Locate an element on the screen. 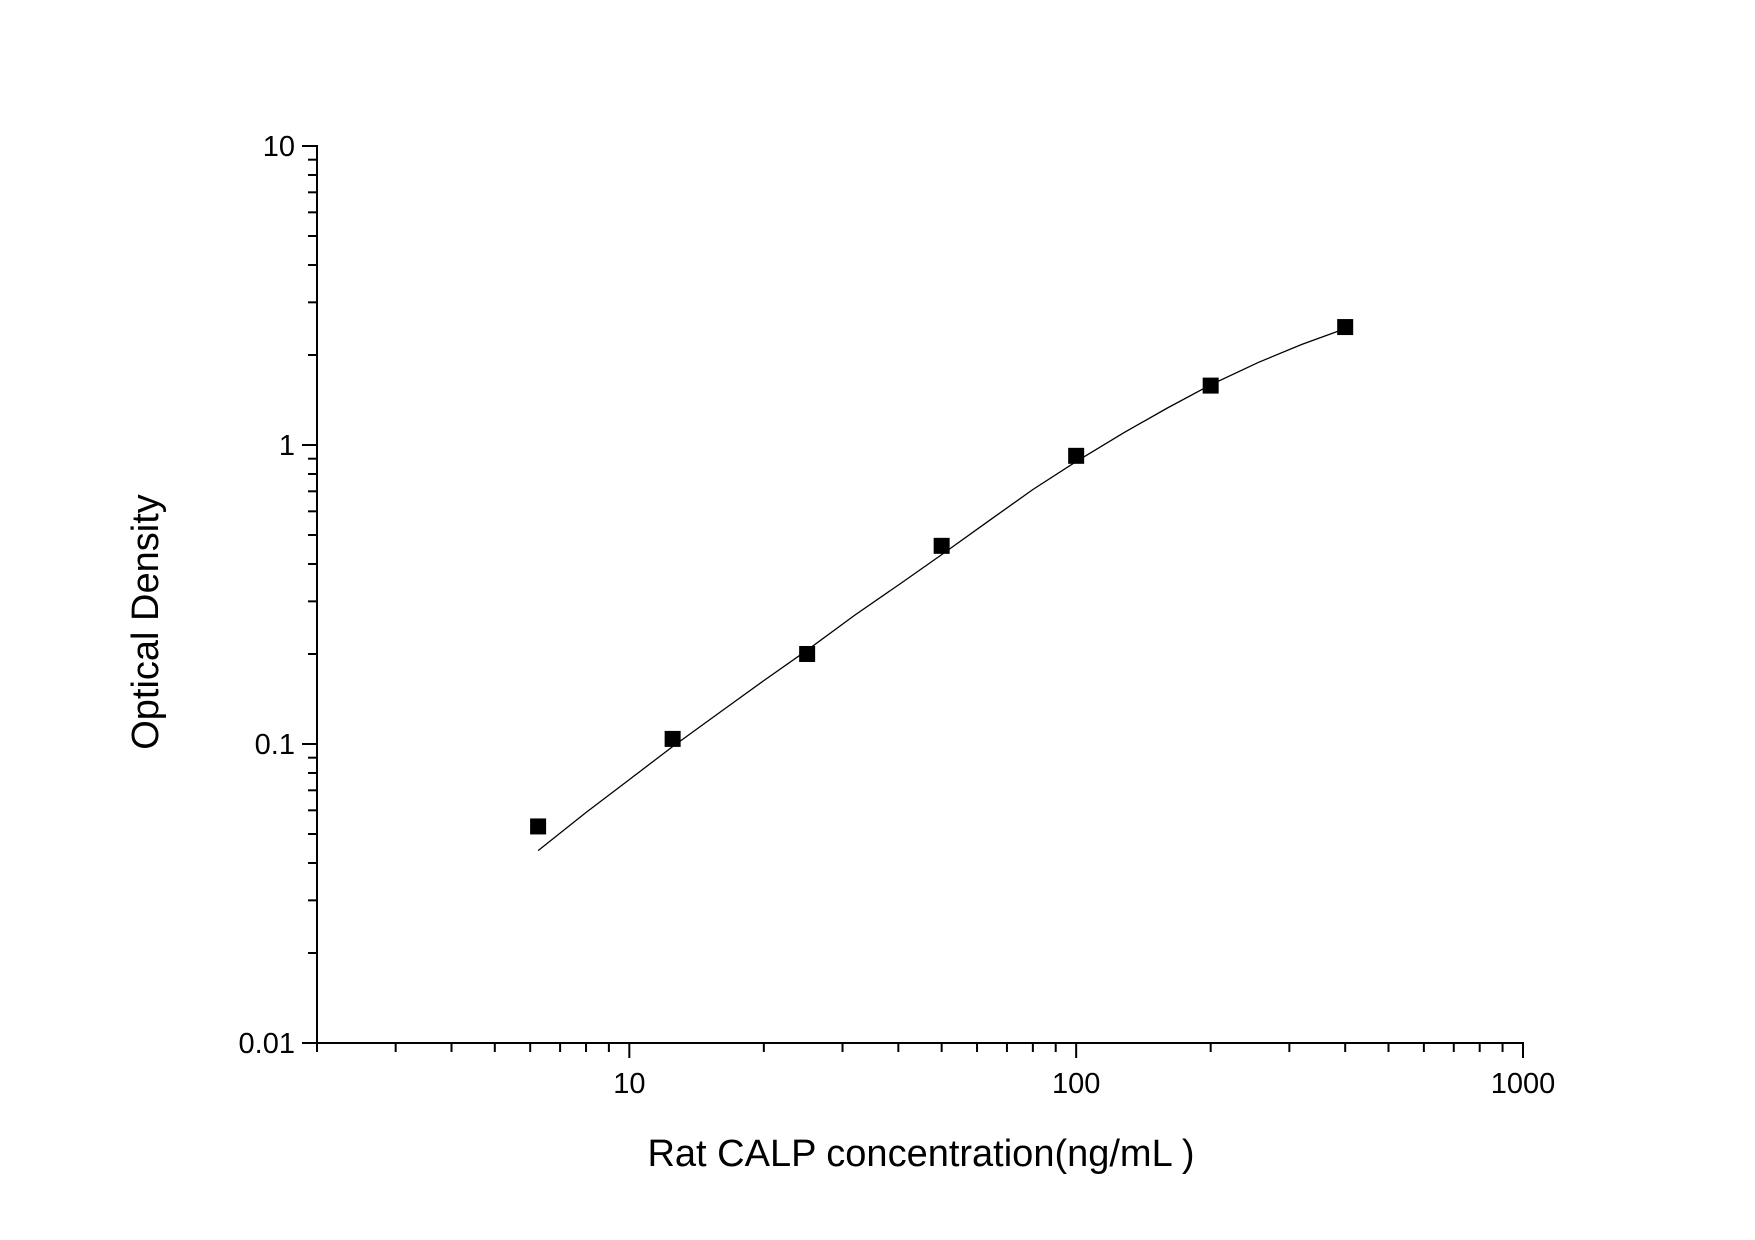 The height and width of the screenshot is (1240, 1755). y-tick-label: 1 is located at coordinates (287, 446).